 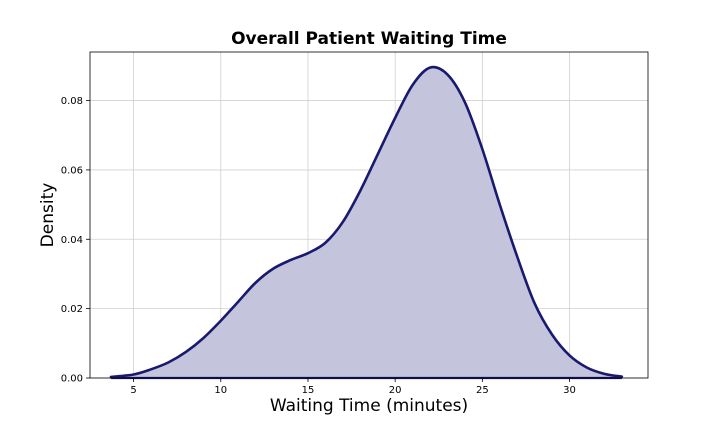 What do you see at coordinates (369, 406) in the screenshot?
I see `x-axis-label: Waiting Time (minutes)` at bounding box center [369, 406].